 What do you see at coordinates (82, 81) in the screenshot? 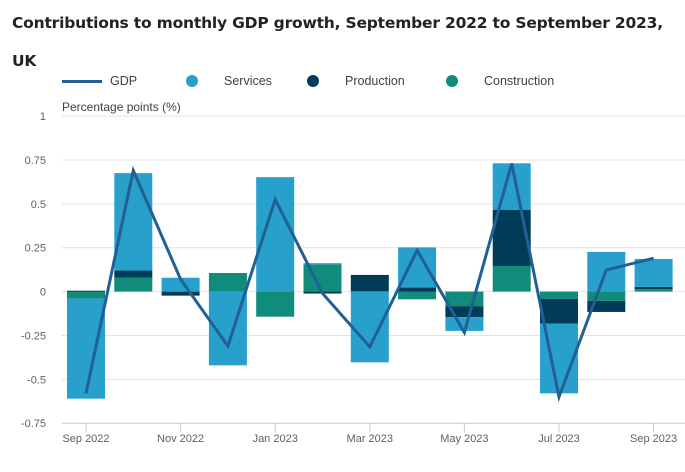
I see `legend-line-icon` at bounding box center [82, 81].